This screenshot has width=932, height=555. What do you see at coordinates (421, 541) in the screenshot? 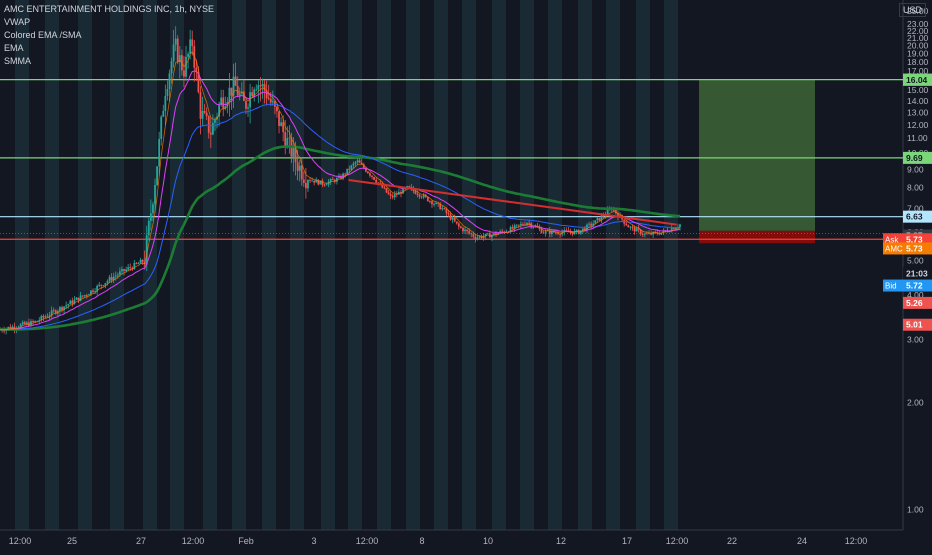
I see `x-tick-label: 8` at bounding box center [421, 541].